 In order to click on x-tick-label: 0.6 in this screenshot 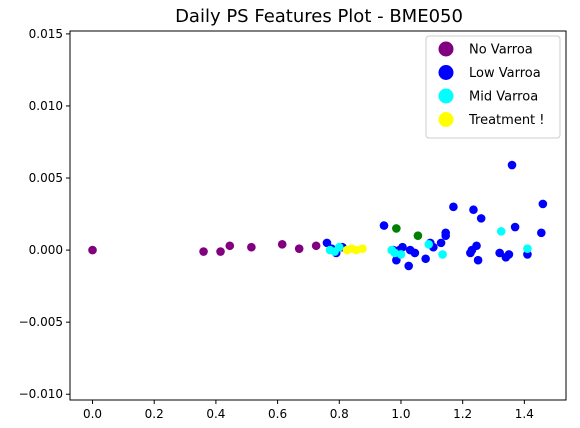, I will do `click(277, 414)`.